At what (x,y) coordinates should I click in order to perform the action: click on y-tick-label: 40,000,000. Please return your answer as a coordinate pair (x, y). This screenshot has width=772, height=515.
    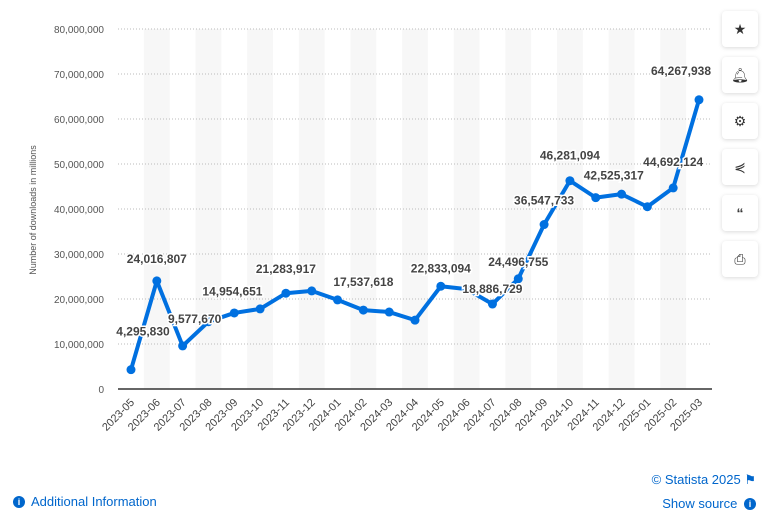
    Looking at the image, I should click on (79, 210).